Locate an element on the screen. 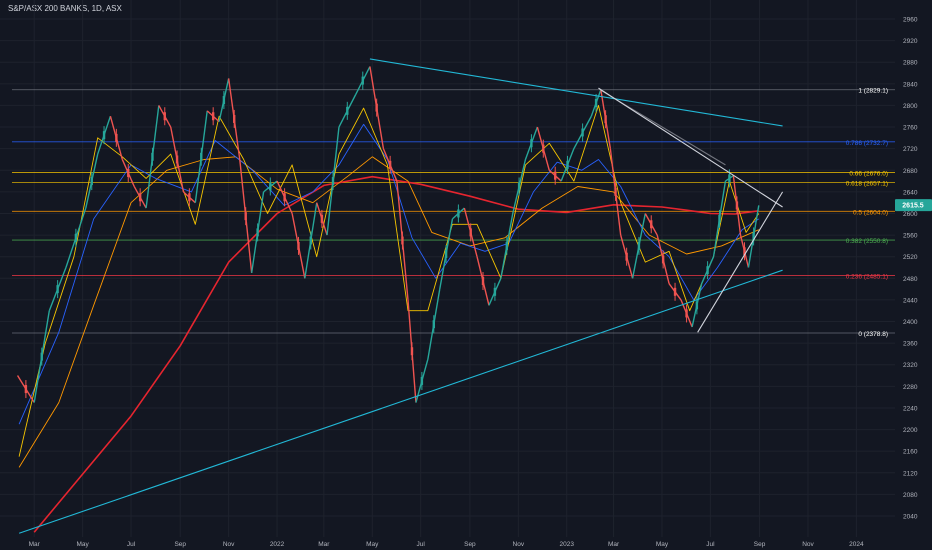  price-axis-background is located at coordinates (913, 275).